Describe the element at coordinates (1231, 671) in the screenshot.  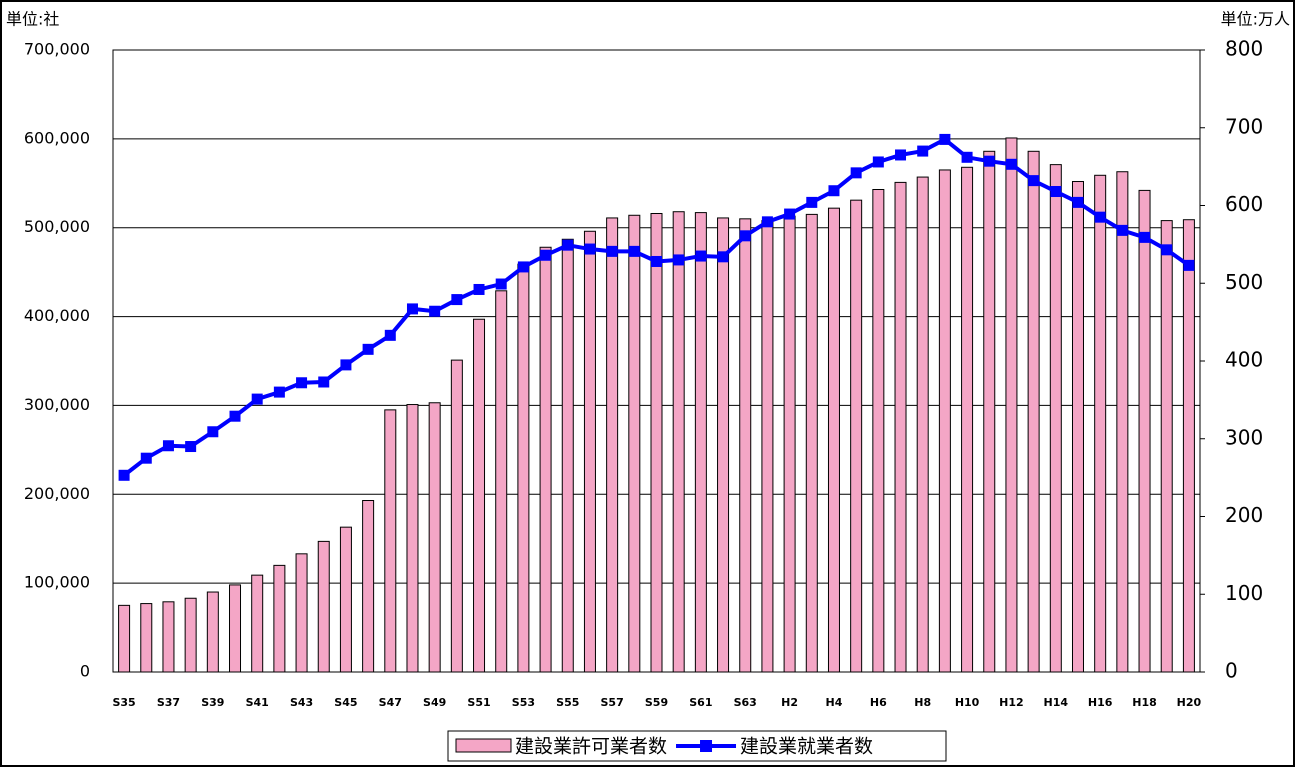
I see `y2-tick-label: 0` at that location.